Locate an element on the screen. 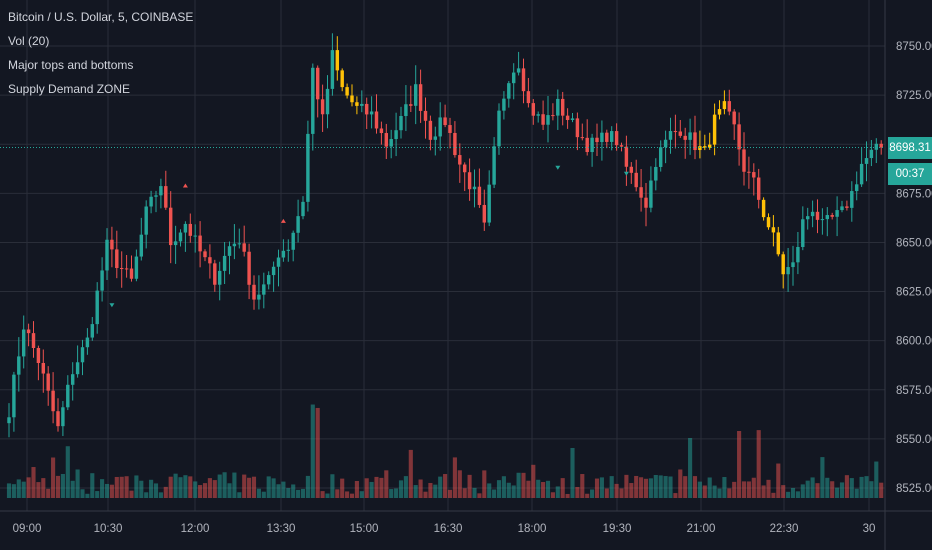  y-tick-label: 8725.00 is located at coordinates (914, 96).